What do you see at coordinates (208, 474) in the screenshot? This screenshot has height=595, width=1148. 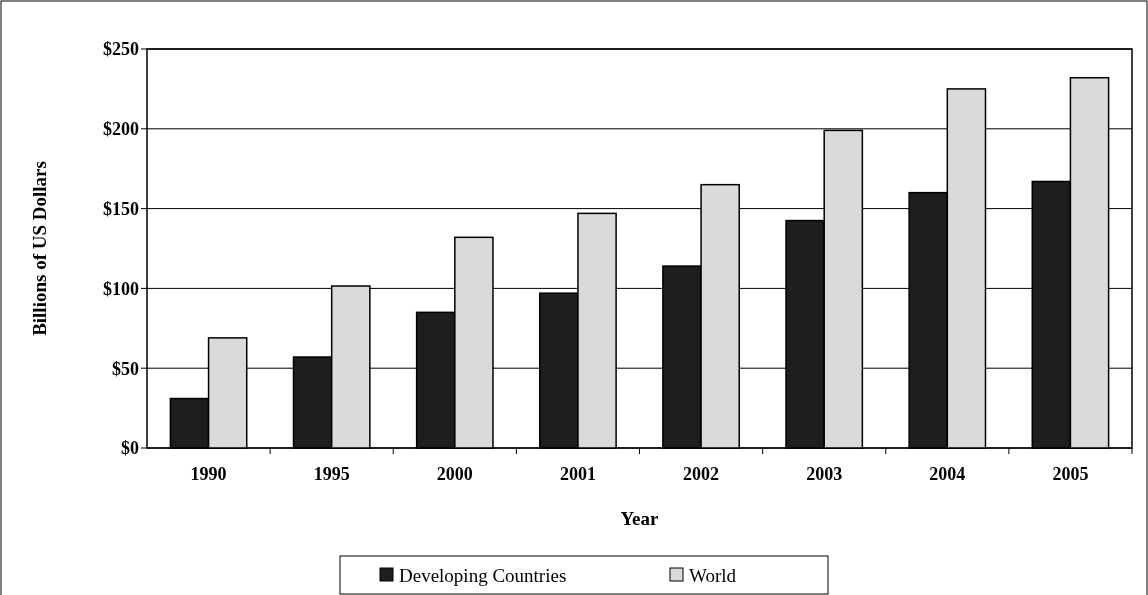 I see `x-tick-label: 1990` at bounding box center [208, 474].